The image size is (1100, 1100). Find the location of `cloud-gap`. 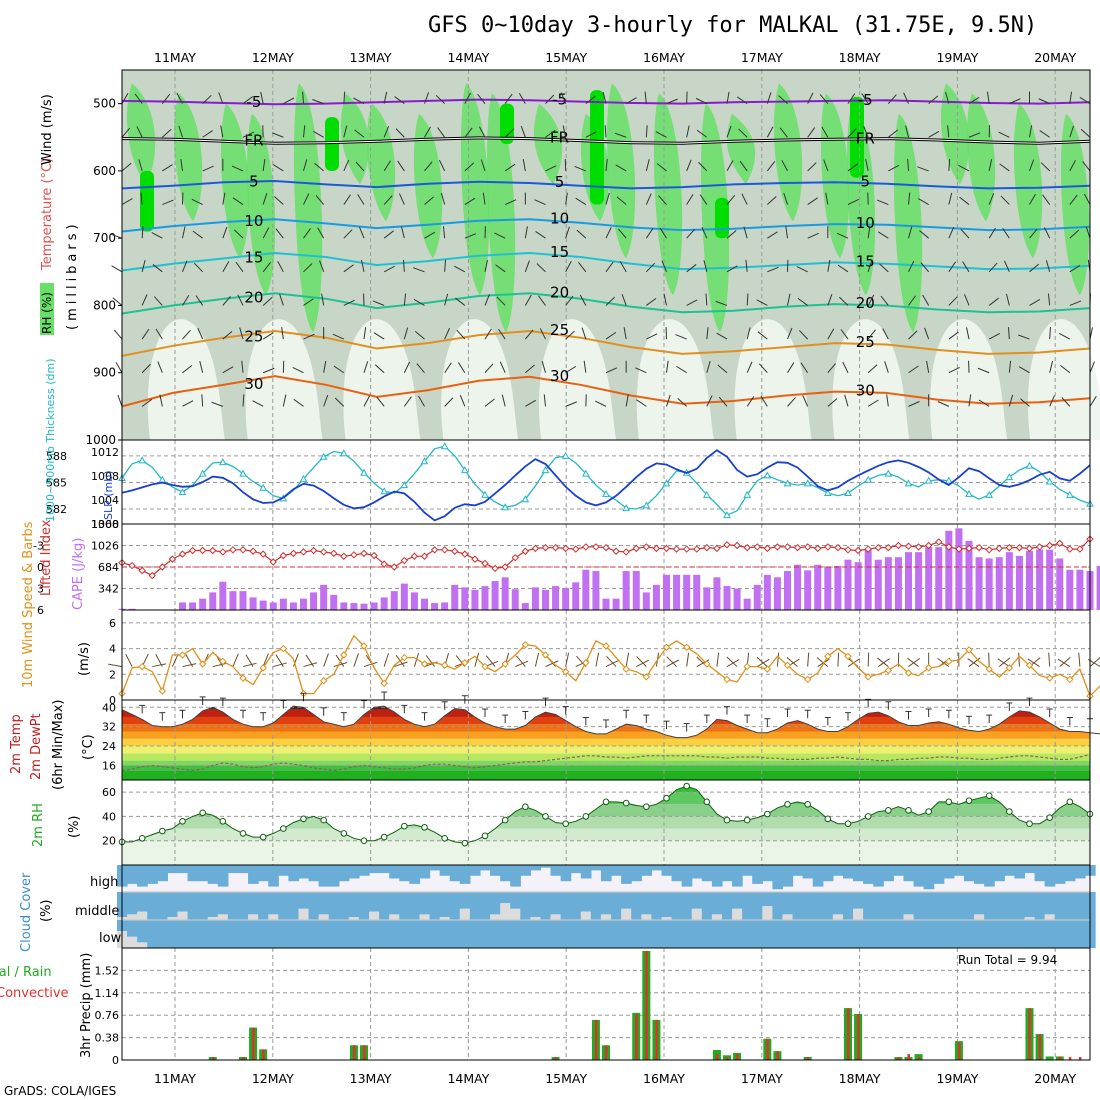

cloud-gap is located at coordinates (1030, 918).